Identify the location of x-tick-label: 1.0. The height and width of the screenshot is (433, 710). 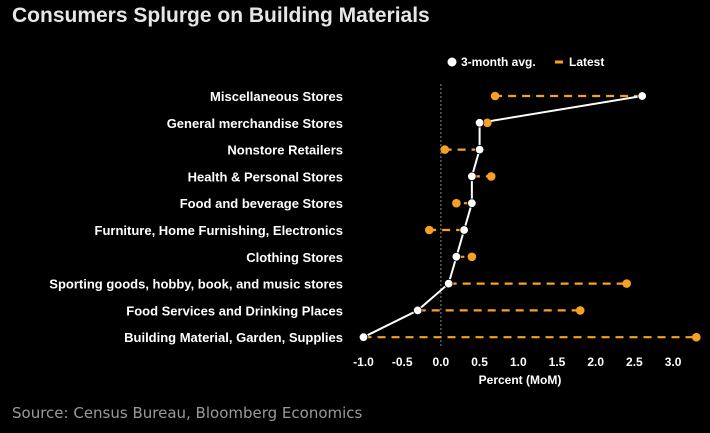
(518, 362).